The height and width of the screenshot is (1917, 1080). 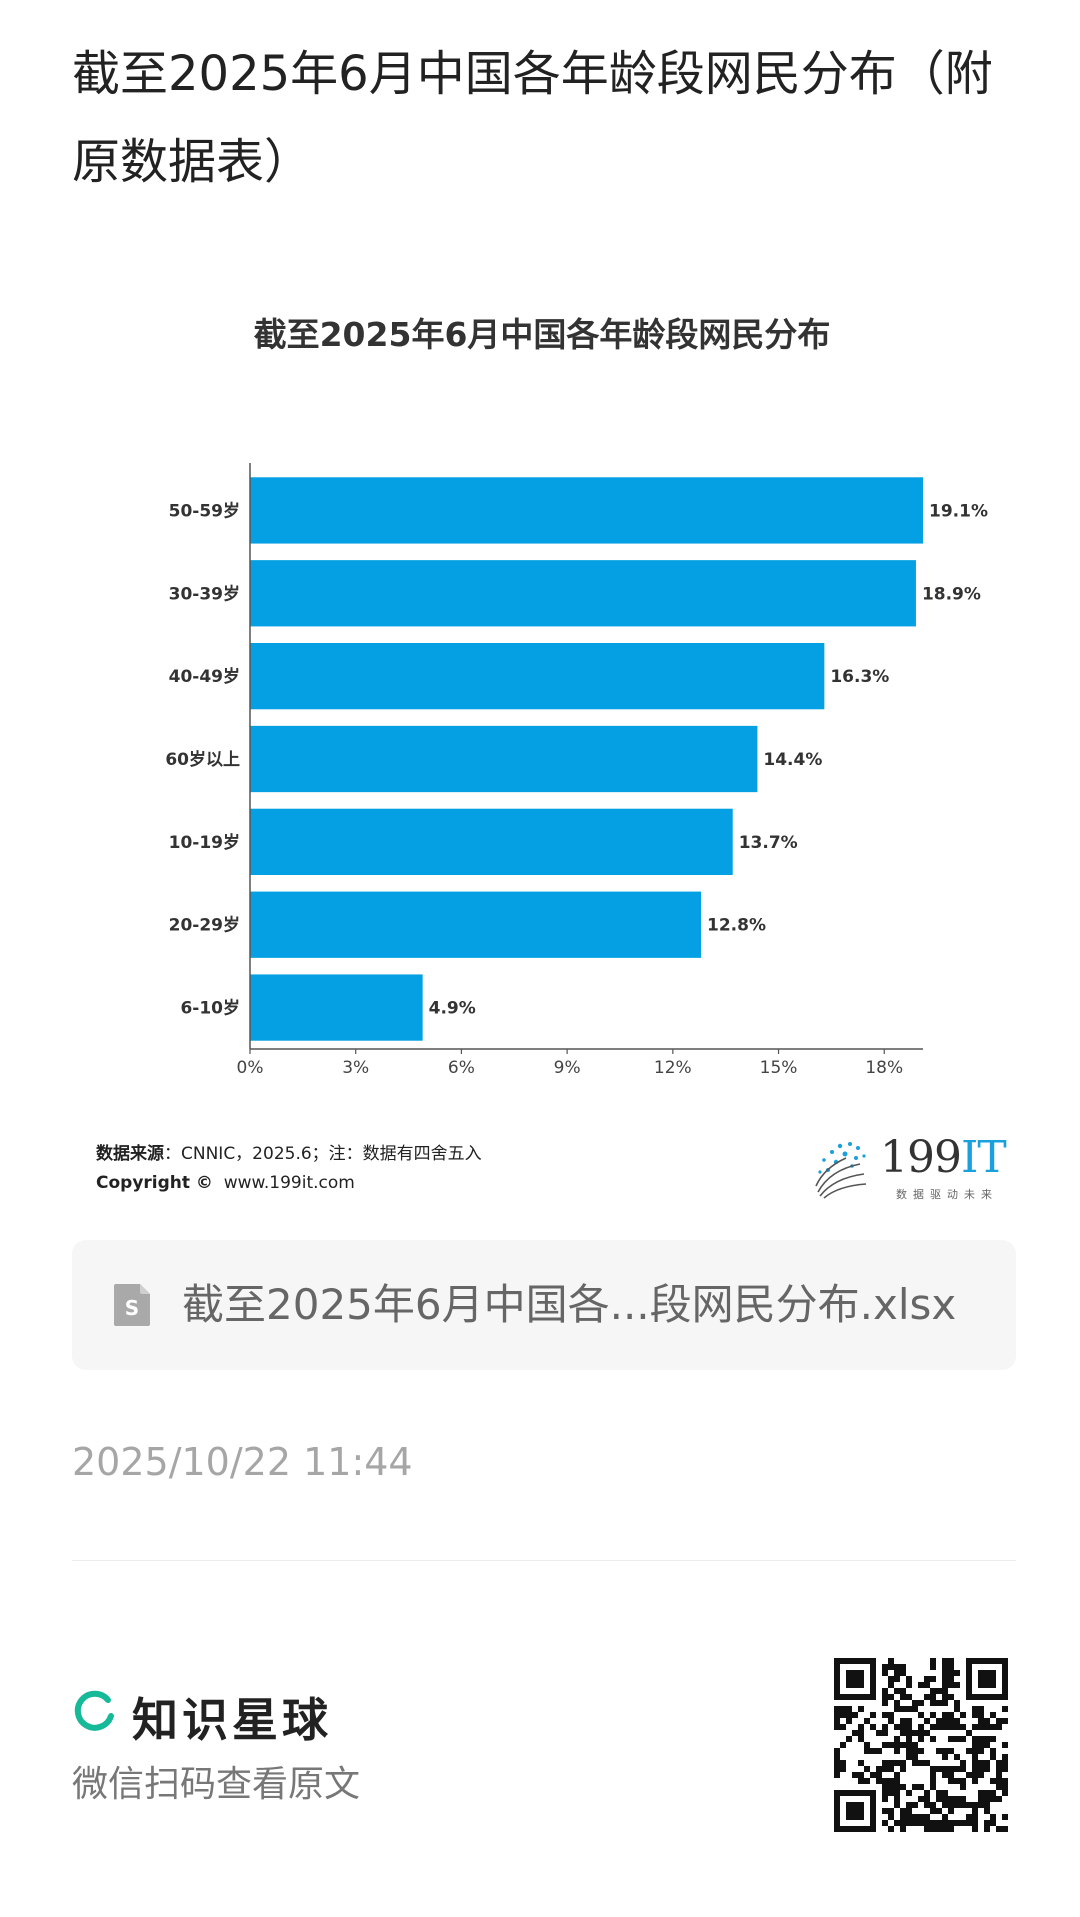 I want to click on source-label: 数据来源, so click(x=130, y=1154).